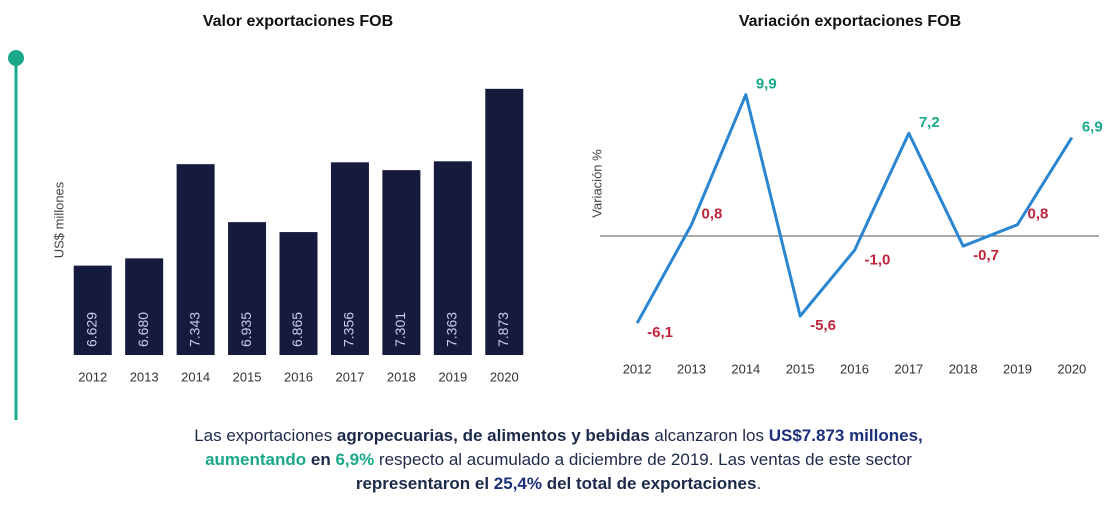 The height and width of the screenshot is (513, 1117). Describe the element at coordinates (265, 435) in the screenshot. I see `caption-text: Las exportaciones` at that location.